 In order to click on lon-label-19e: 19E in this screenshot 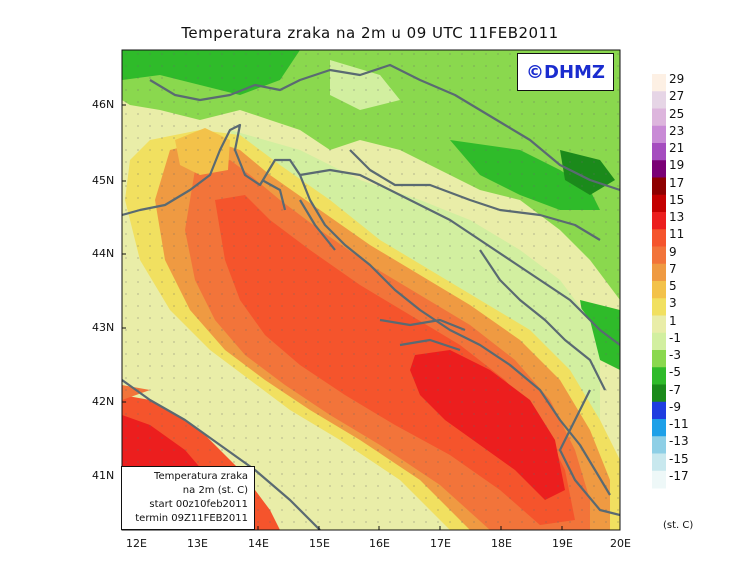, I will do `click(562, 543)`.